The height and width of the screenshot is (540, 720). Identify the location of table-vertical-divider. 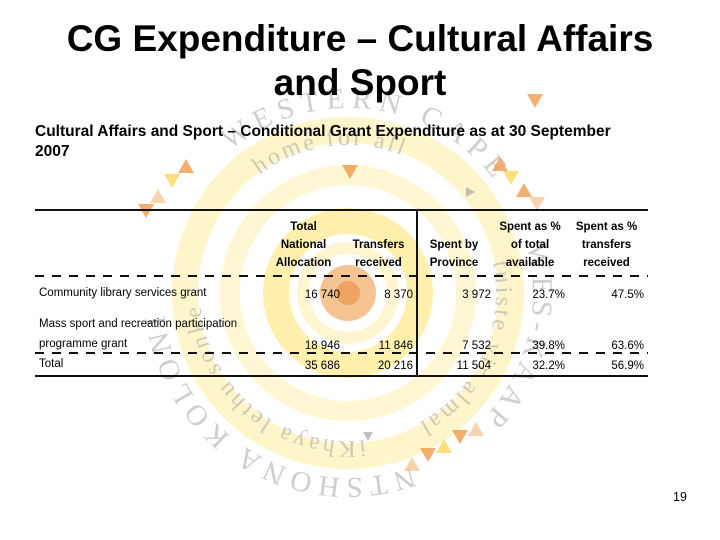
(417, 293).